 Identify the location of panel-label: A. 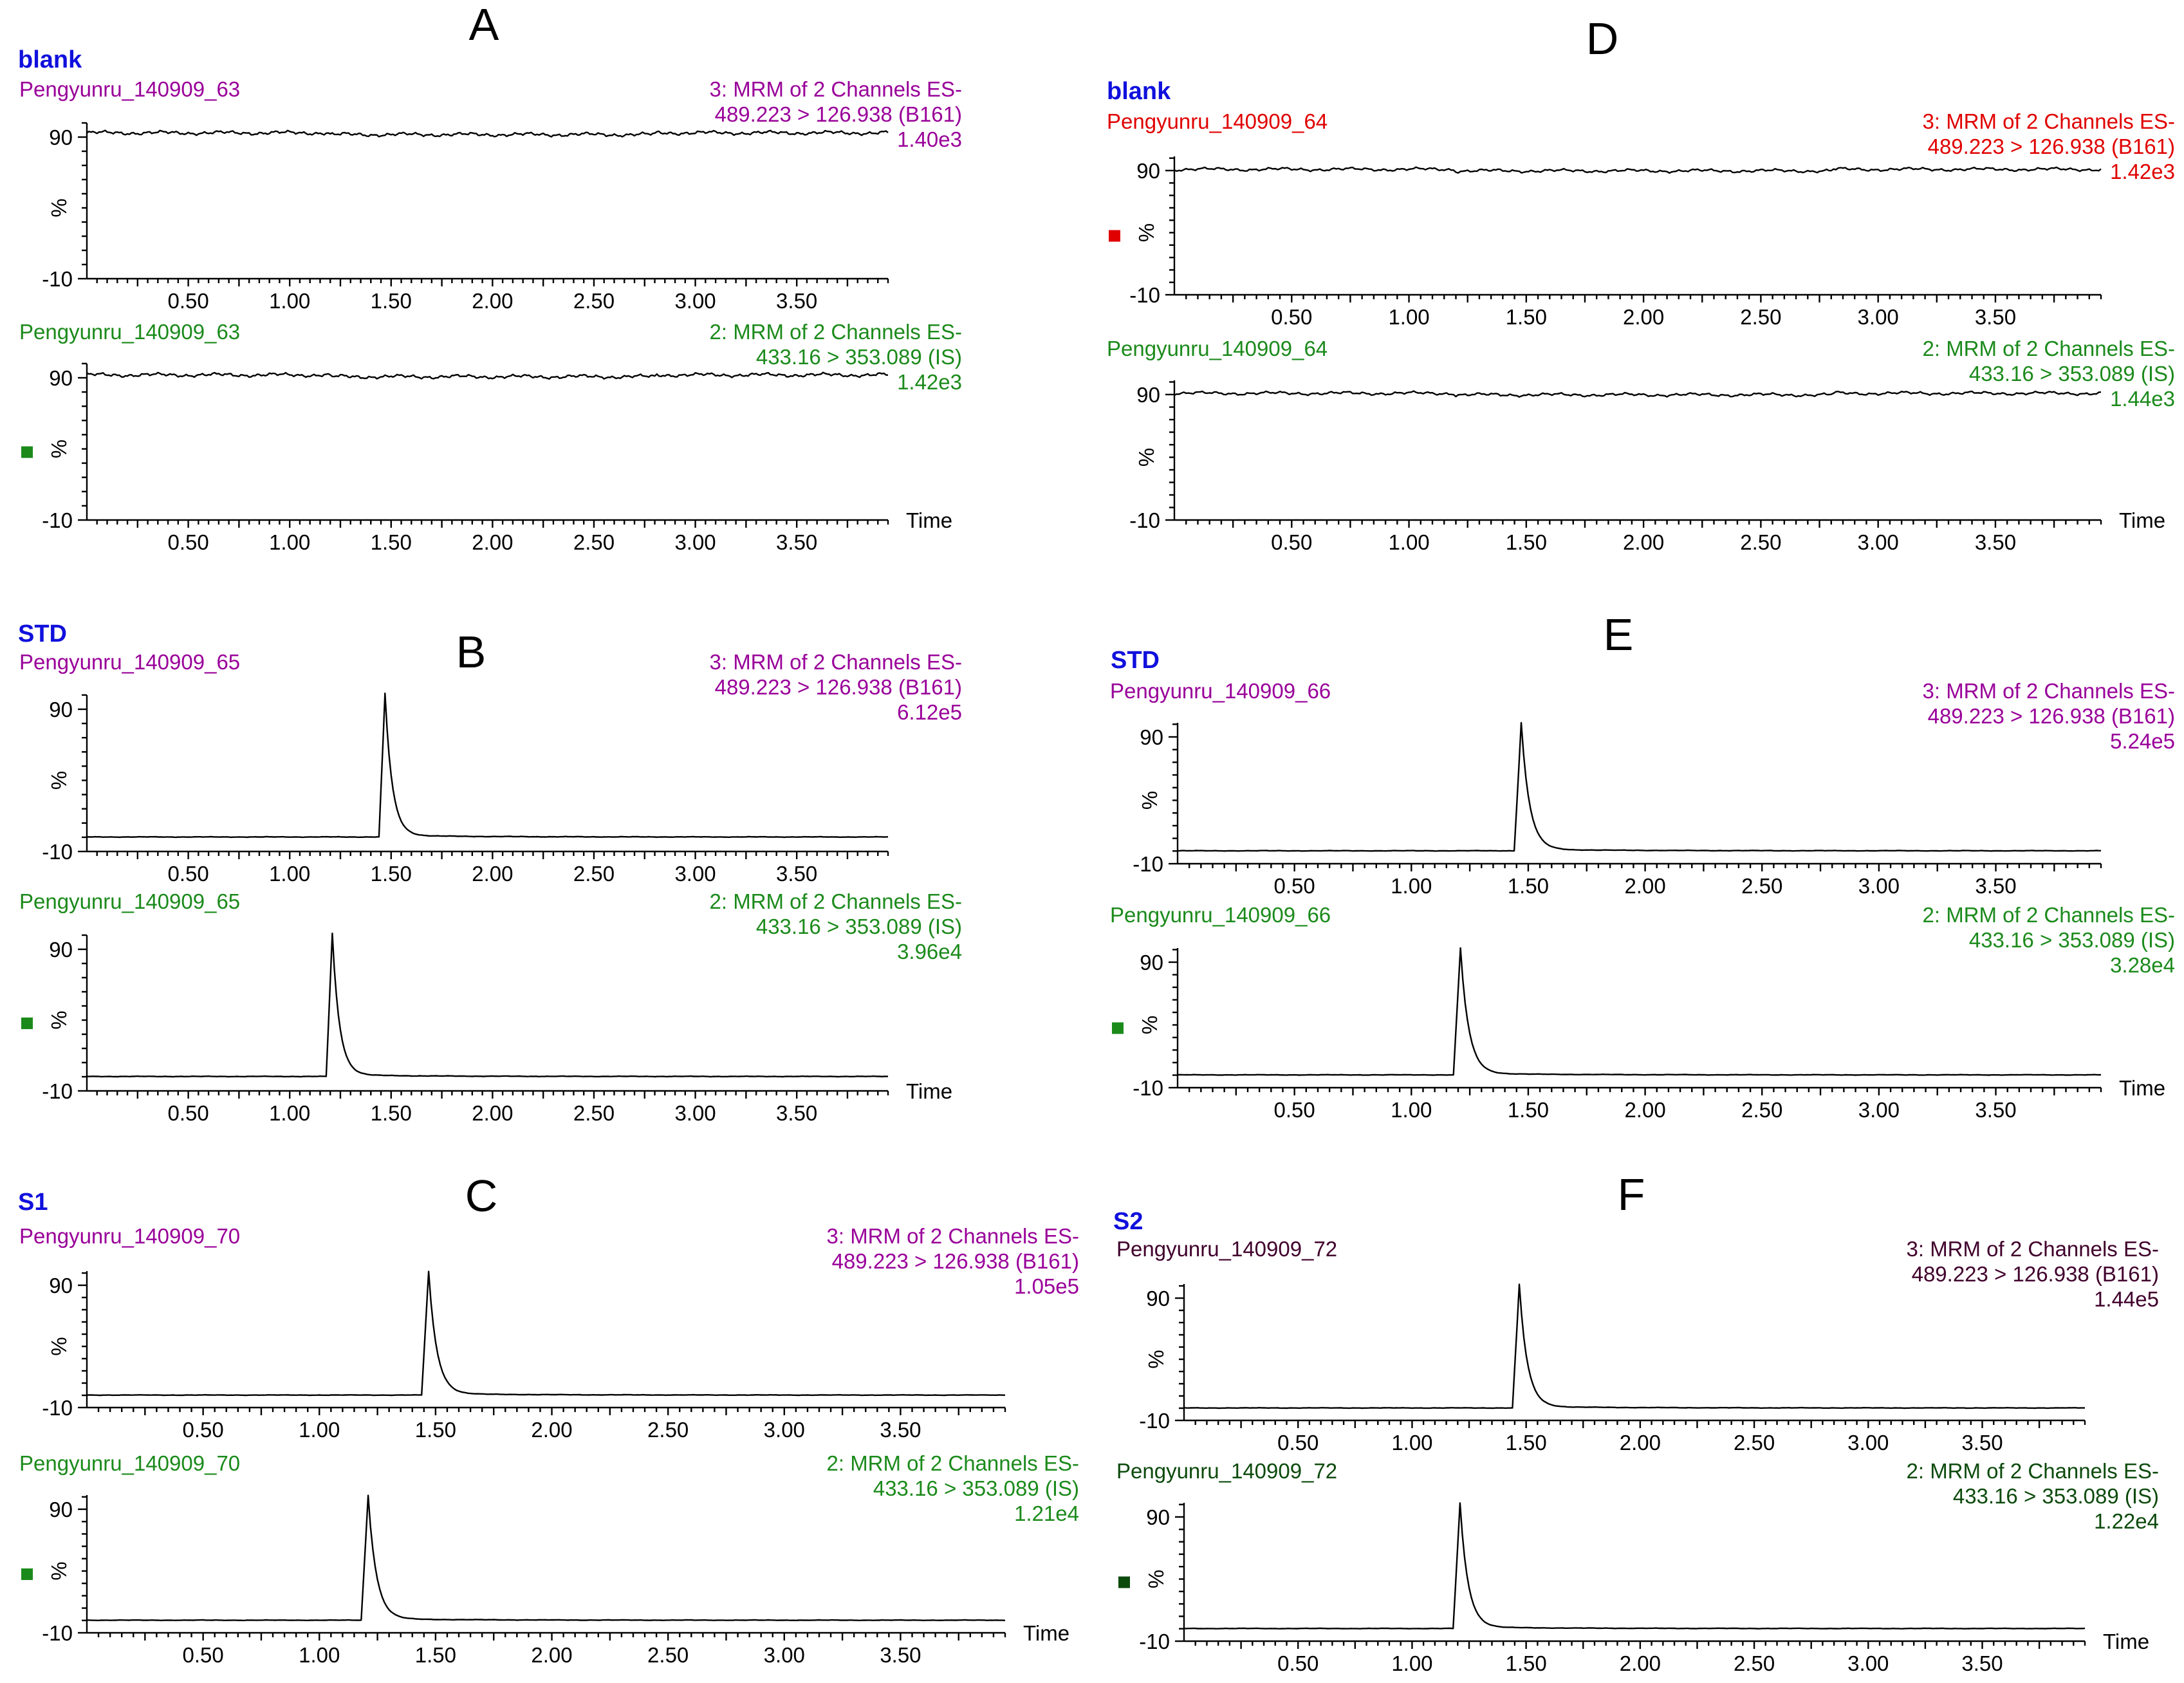
(484, 25).